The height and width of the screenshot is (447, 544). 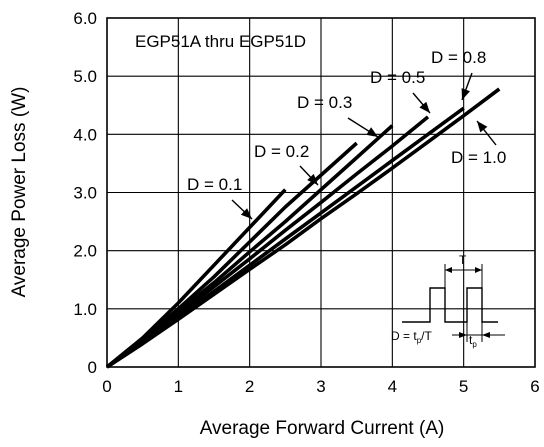 What do you see at coordinates (92, 367) in the screenshot?
I see `y-tick-label: 0` at bounding box center [92, 367].